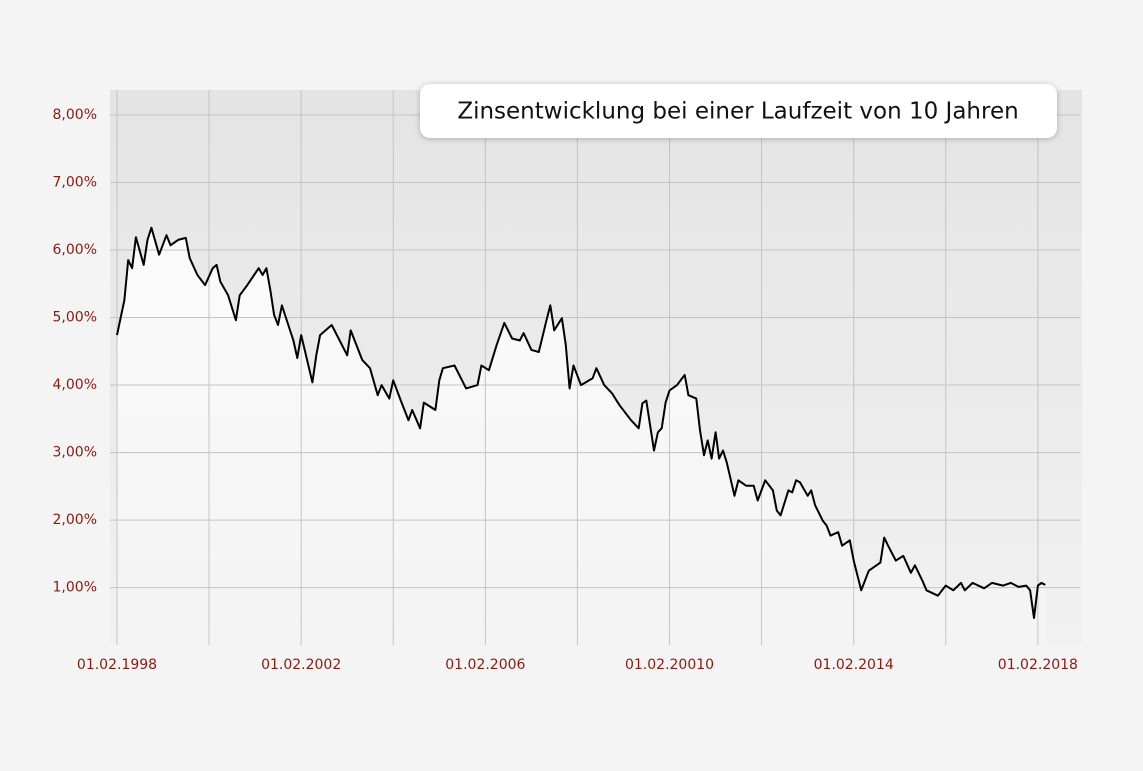 This screenshot has width=1143, height=771. What do you see at coordinates (669, 665) in the screenshot?
I see `x-tick-label: 01.02.20010` at bounding box center [669, 665].